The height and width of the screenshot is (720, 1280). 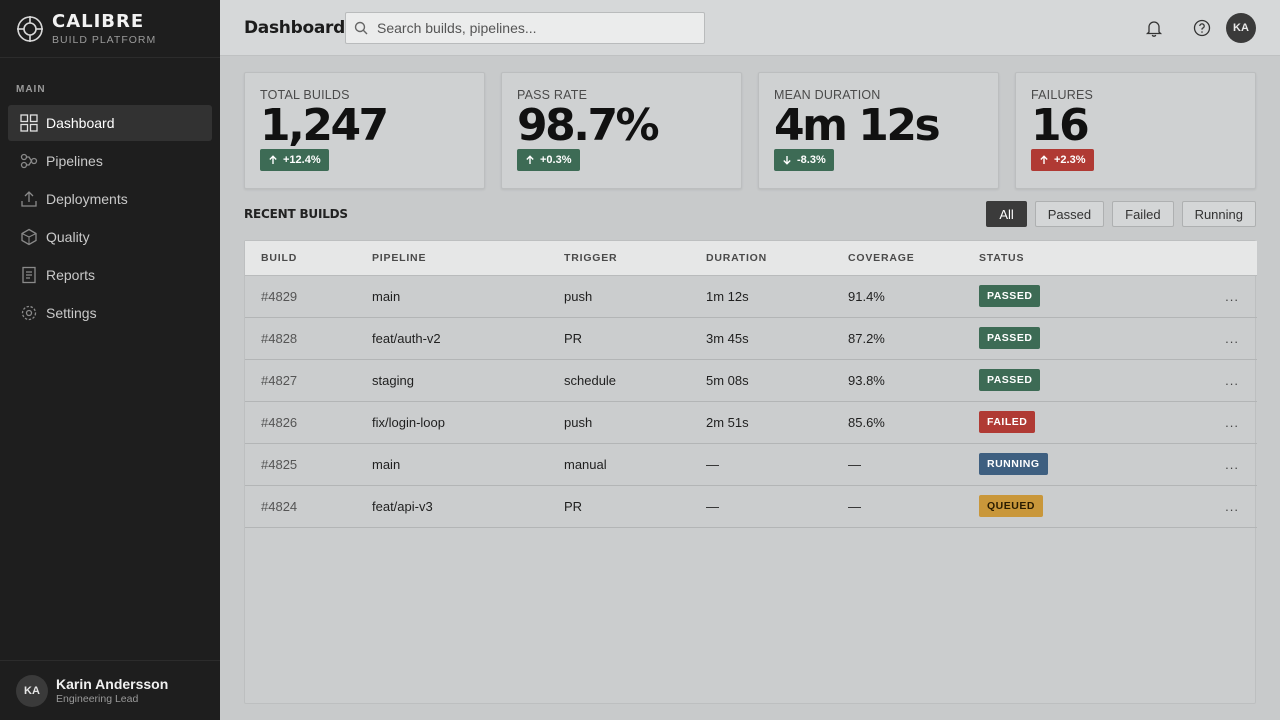 I want to click on coverage: 93.8%, so click(x=866, y=380).